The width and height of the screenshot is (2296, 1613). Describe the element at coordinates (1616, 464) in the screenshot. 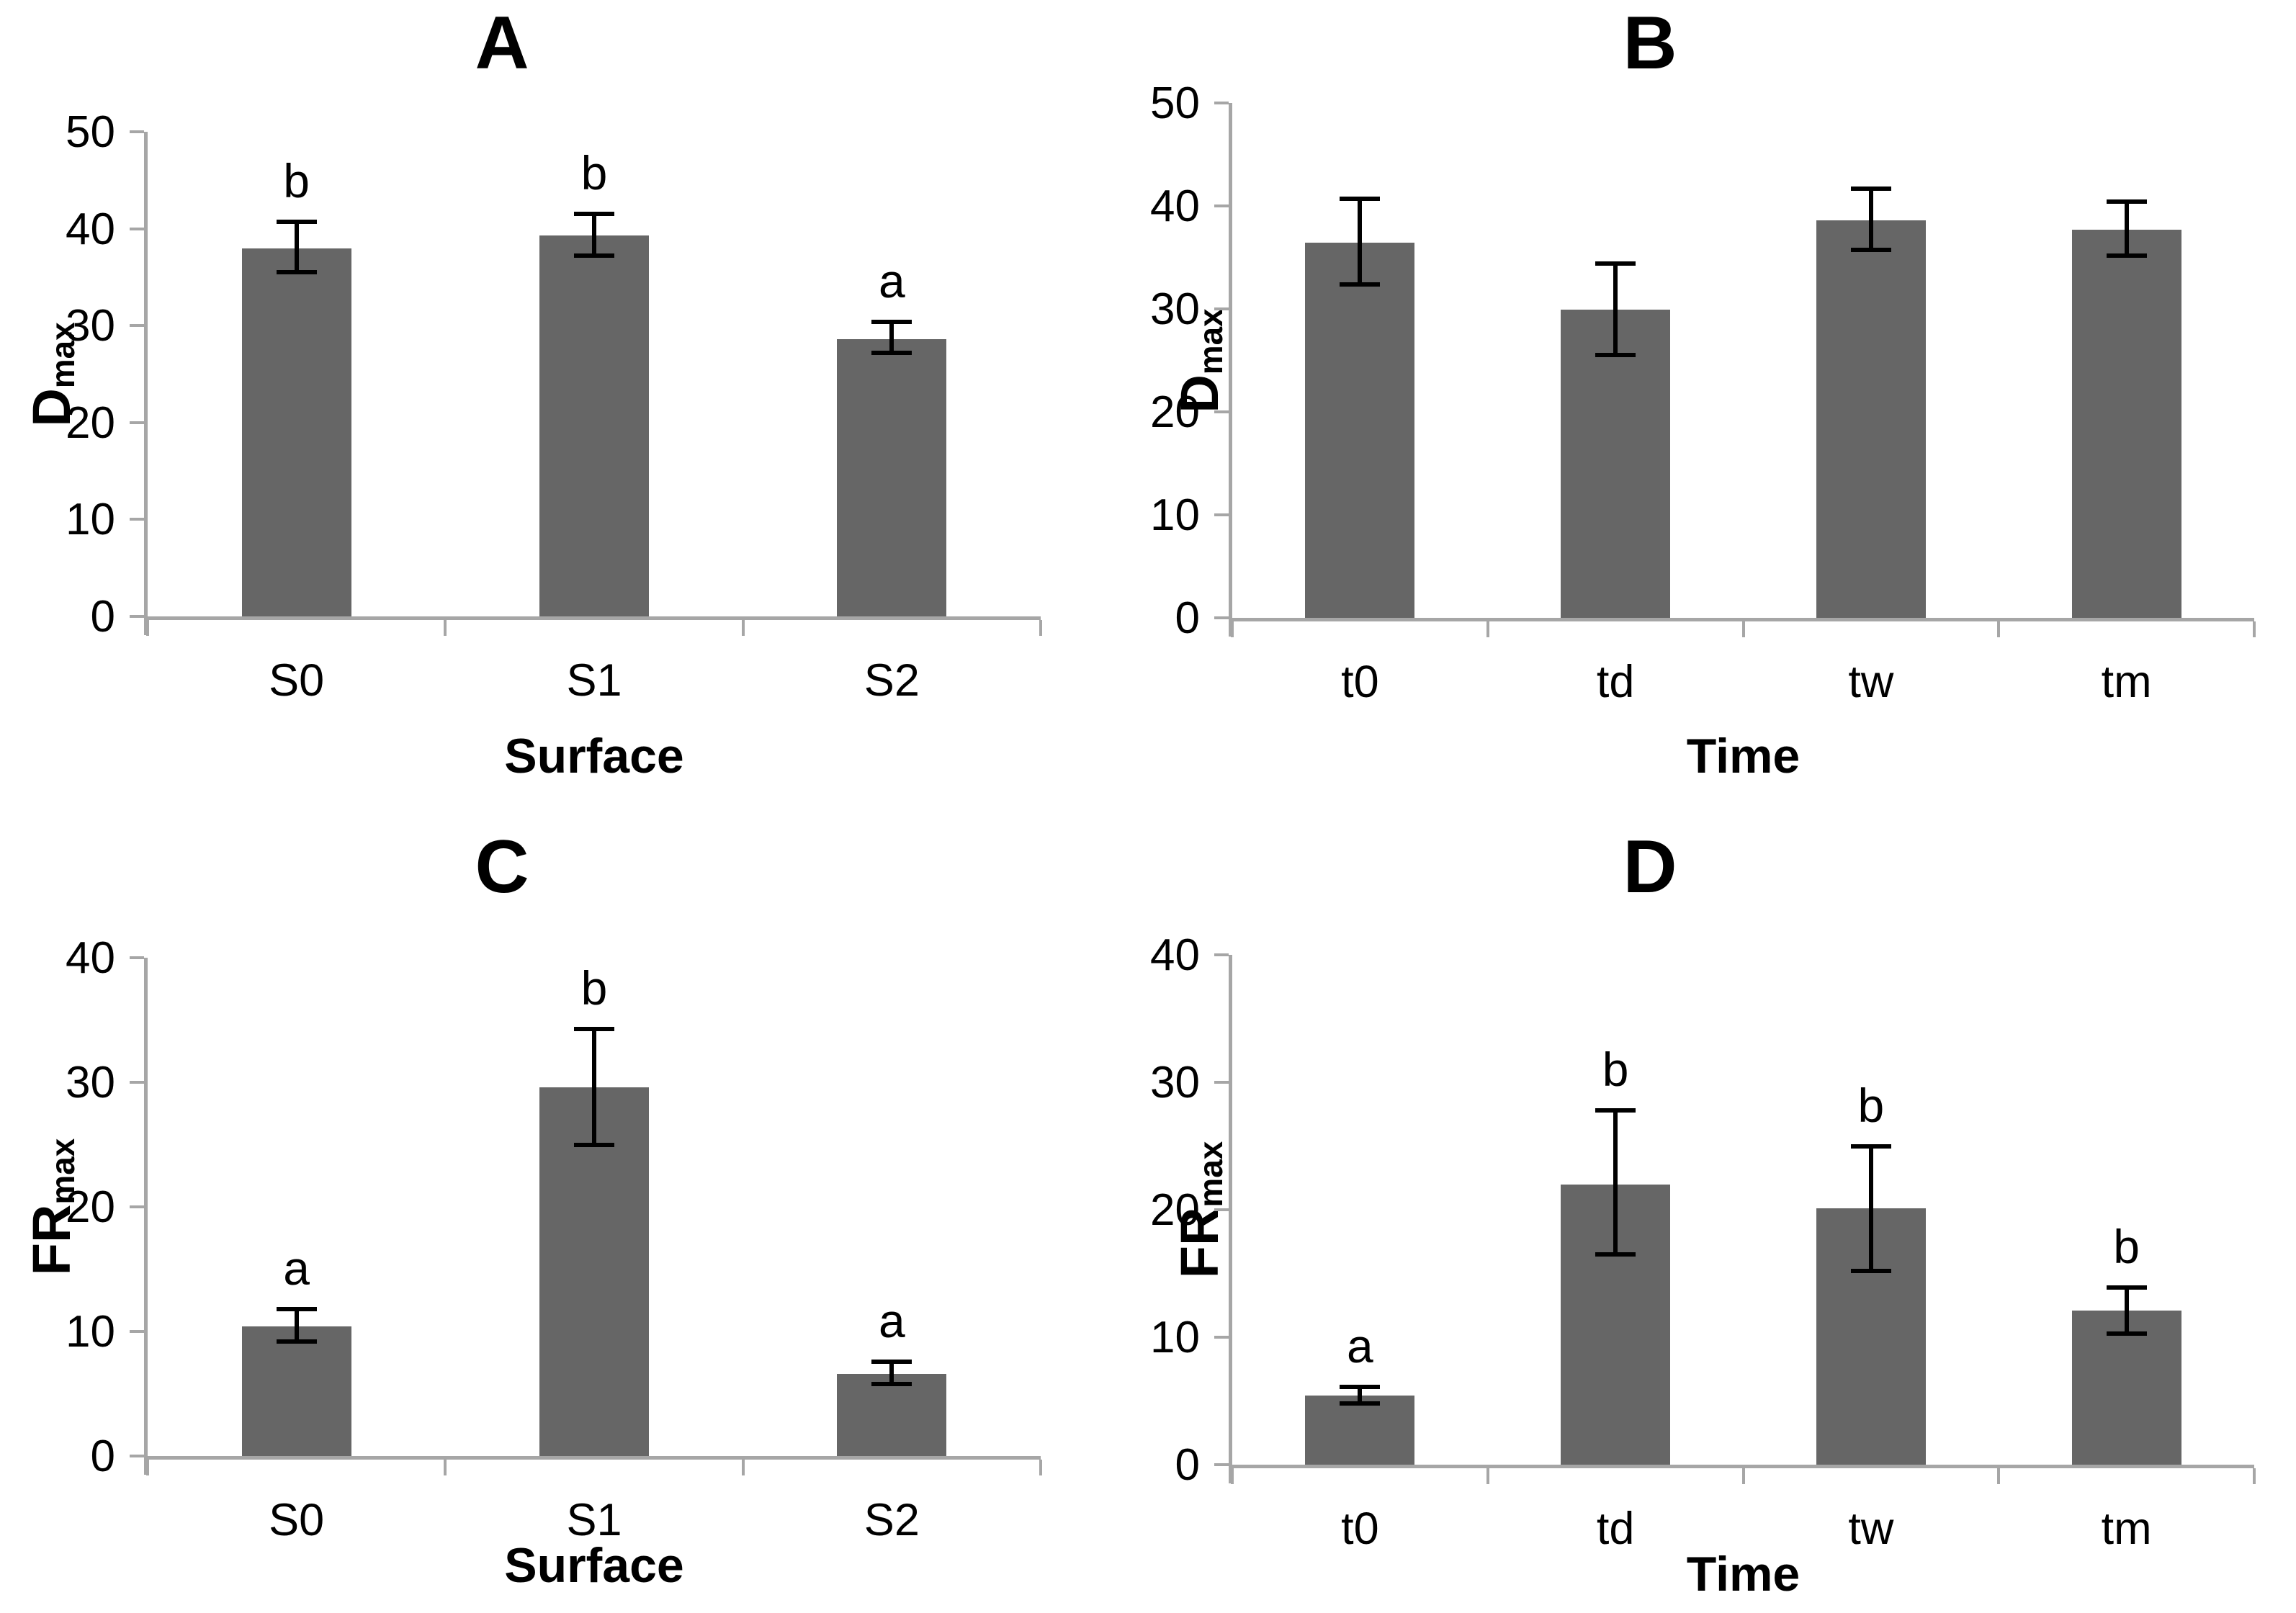

I see `bar-td` at that location.